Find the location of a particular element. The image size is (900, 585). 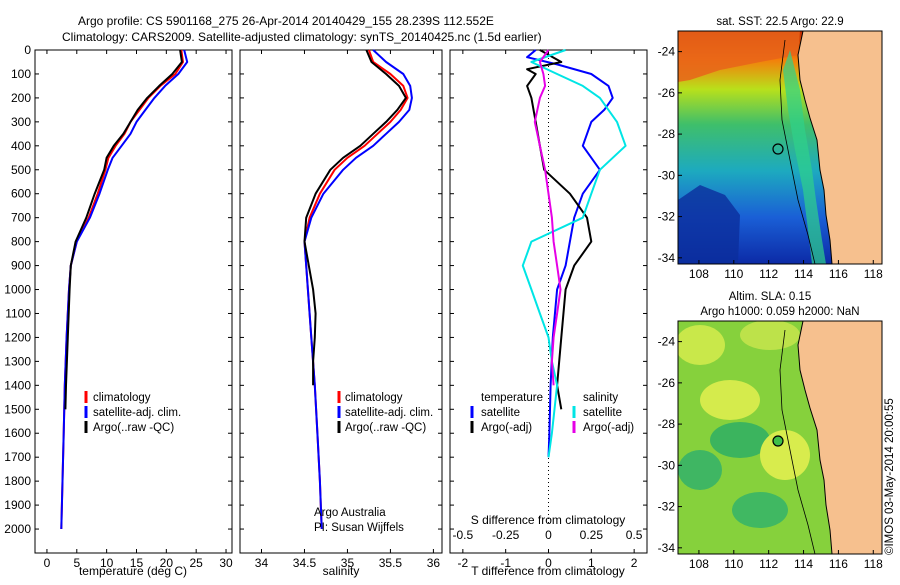

y-tick-label: 1400 is located at coordinates (17, 385).